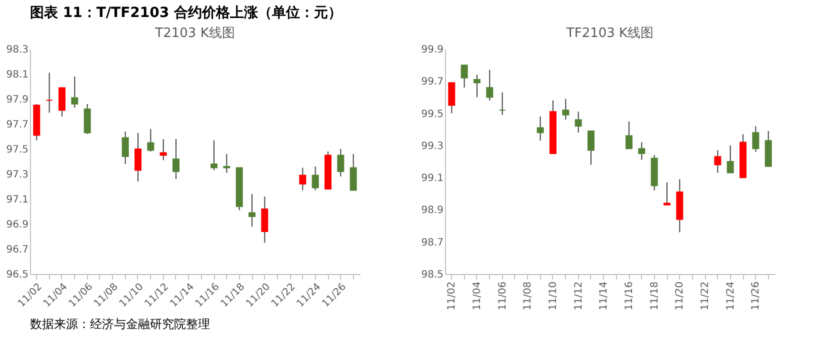 The width and height of the screenshot is (839, 343). I want to click on x-tick-label: 11/06, so click(502, 296).